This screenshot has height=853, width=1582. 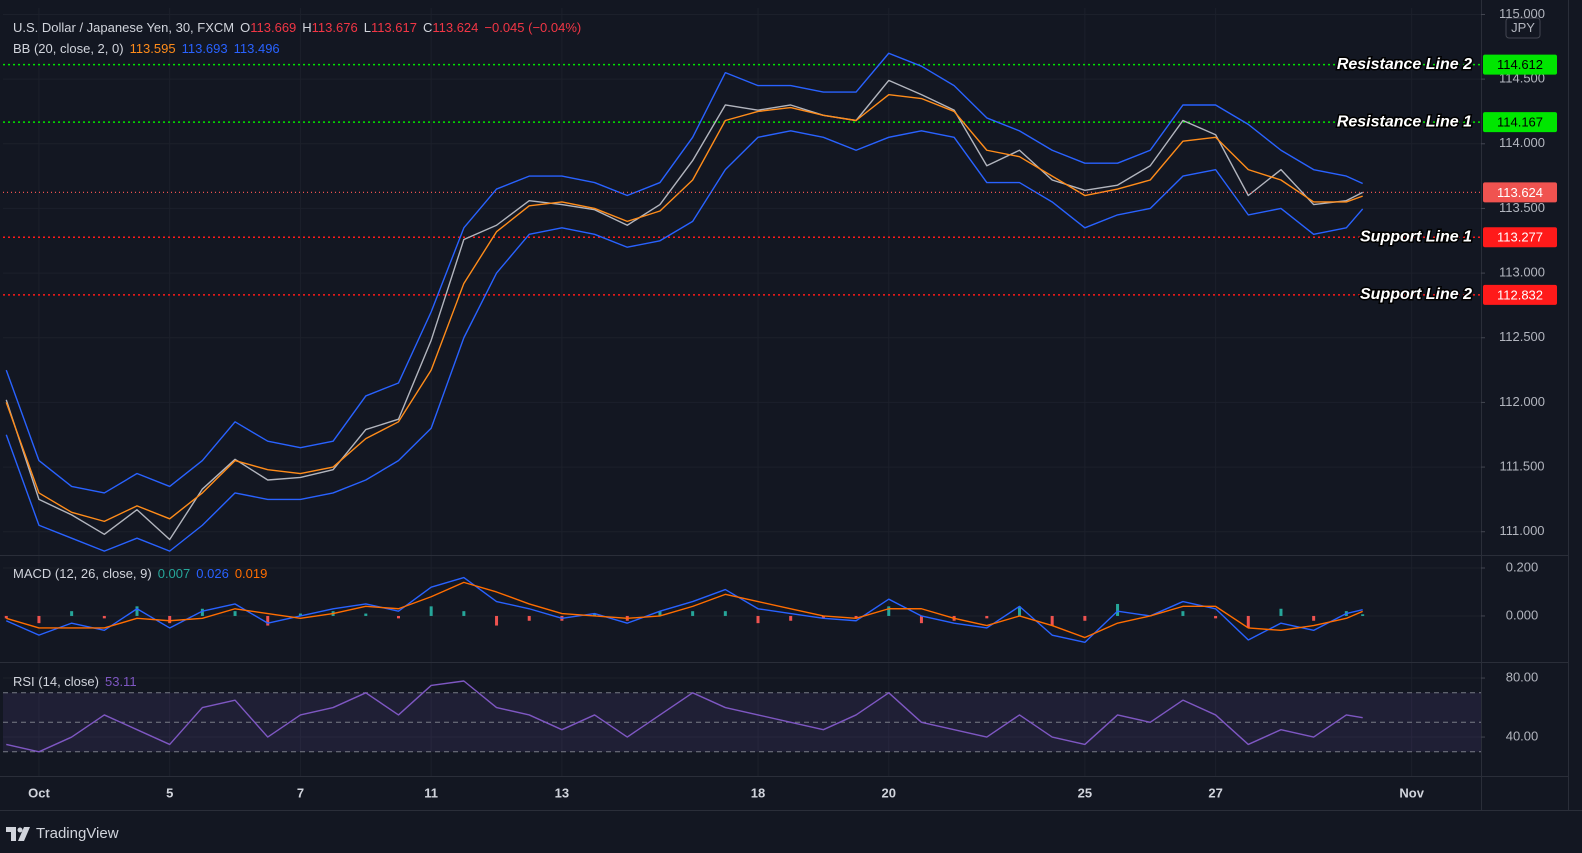 What do you see at coordinates (1416, 236) in the screenshot?
I see `level-label: Support Line 1` at bounding box center [1416, 236].